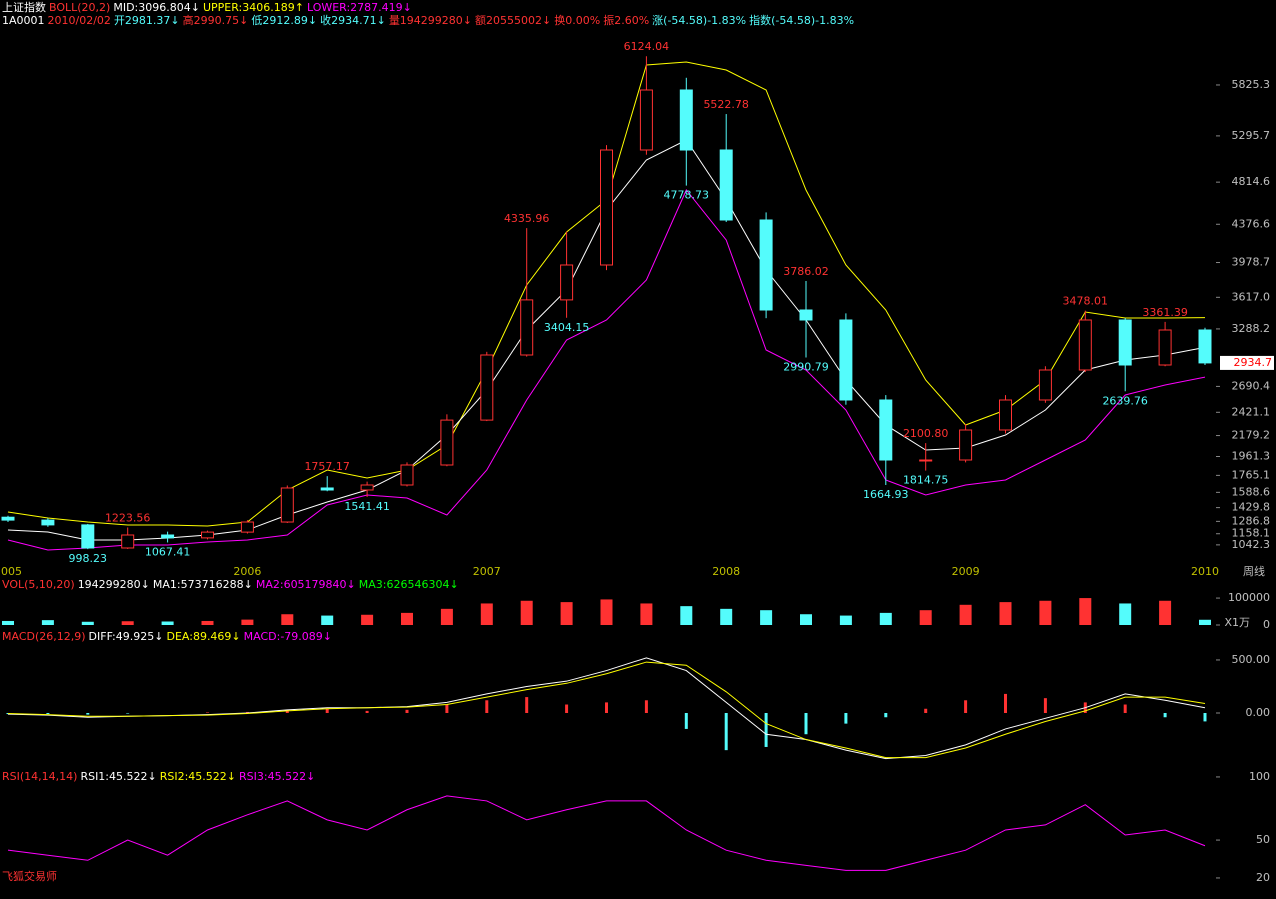 This screenshot has height=899, width=1276. What do you see at coordinates (1251, 435) in the screenshot?
I see `y-tick-label: 2179.2` at bounding box center [1251, 435].